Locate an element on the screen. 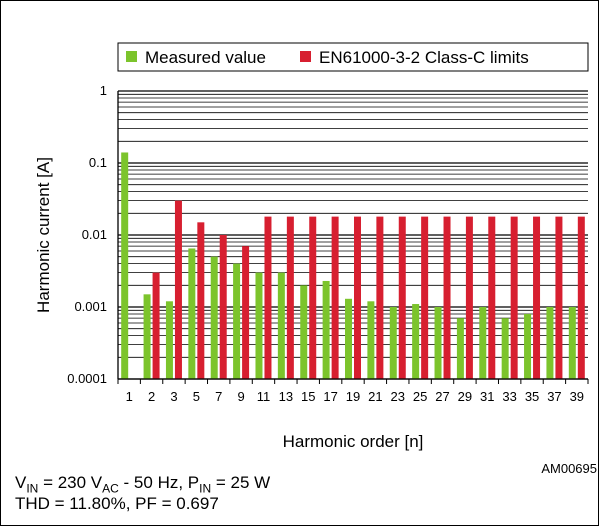 The image size is (599, 526). x-tick-label: 13 is located at coordinates (286, 396).